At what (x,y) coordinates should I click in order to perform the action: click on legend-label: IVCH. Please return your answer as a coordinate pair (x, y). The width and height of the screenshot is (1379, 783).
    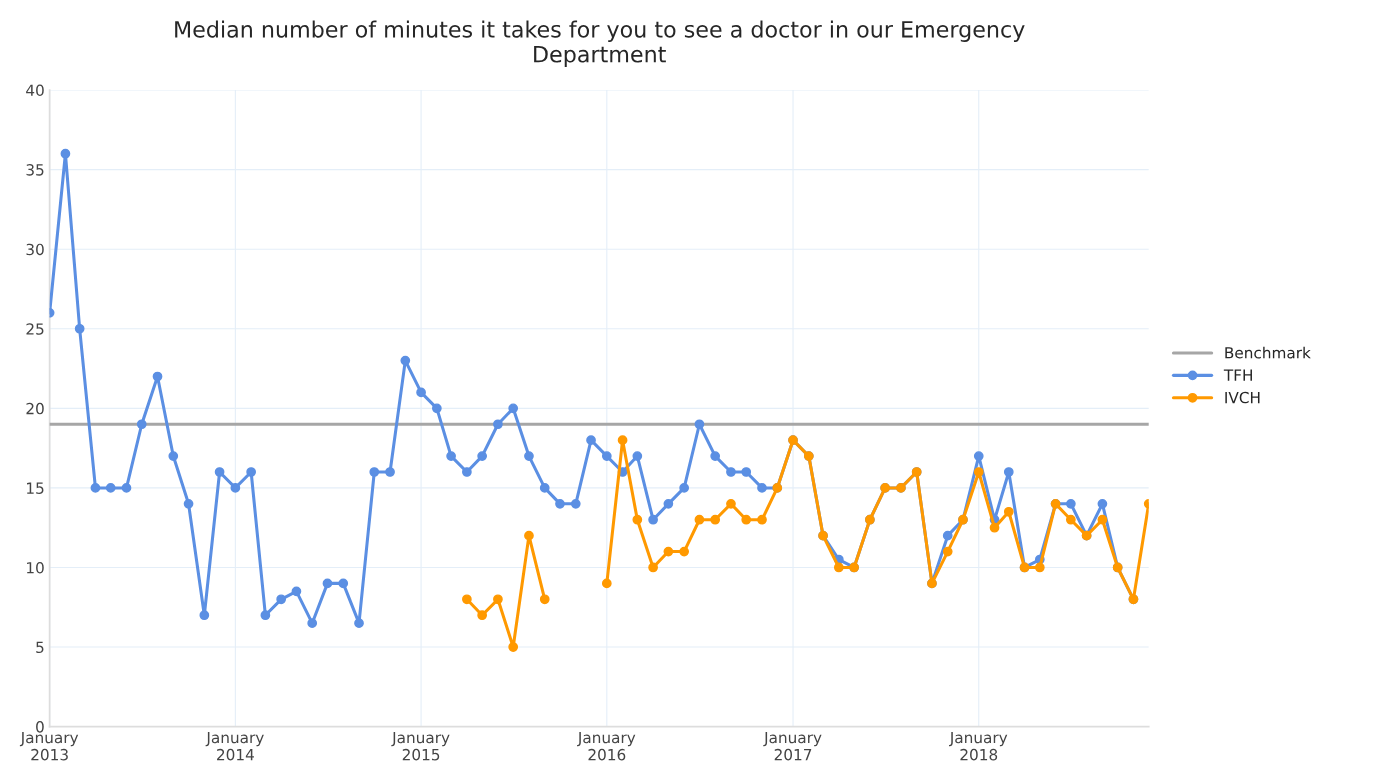
    Looking at the image, I should click on (1242, 397).